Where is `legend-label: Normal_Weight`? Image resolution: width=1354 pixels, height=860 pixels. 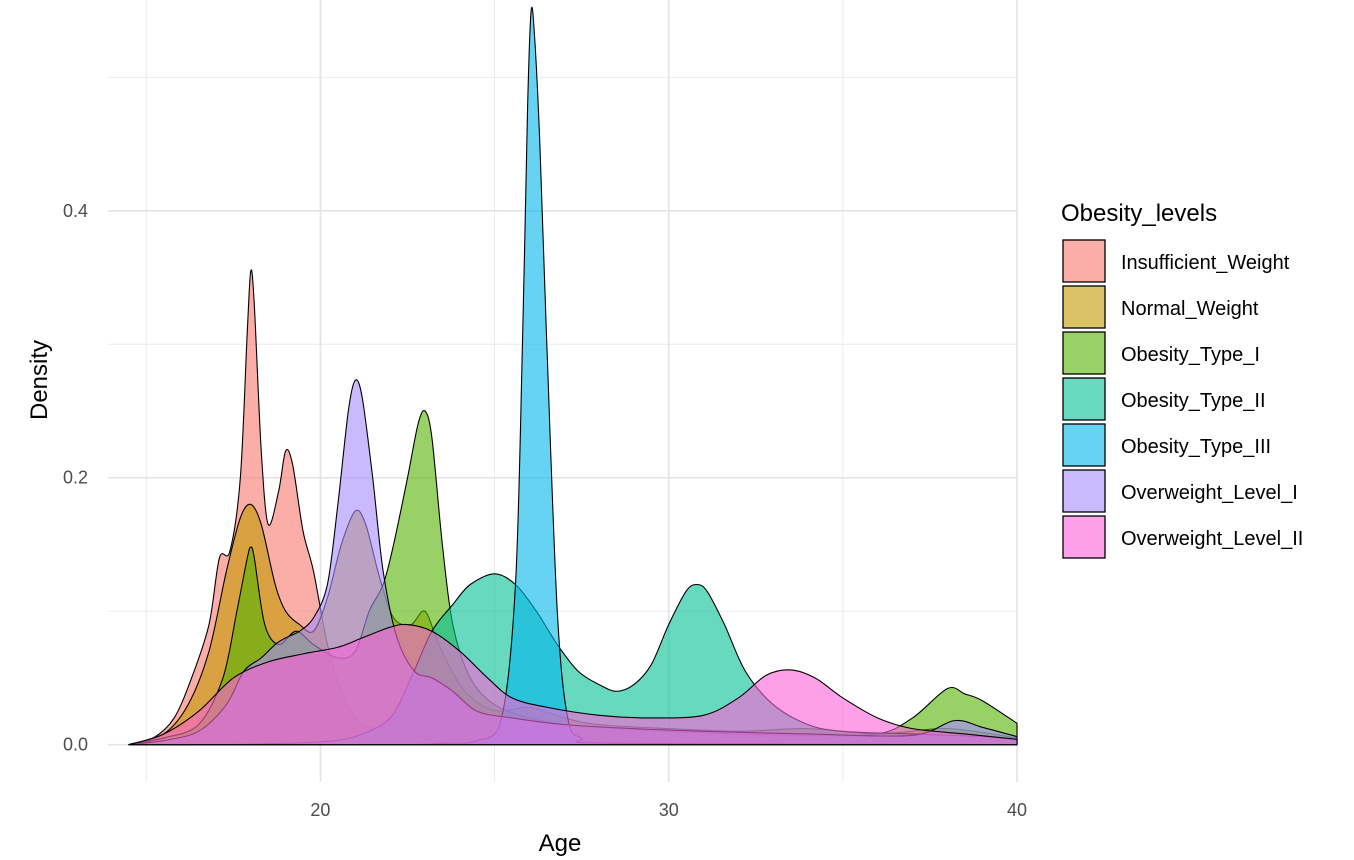 legend-label: Normal_Weight is located at coordinates (1190, 309).